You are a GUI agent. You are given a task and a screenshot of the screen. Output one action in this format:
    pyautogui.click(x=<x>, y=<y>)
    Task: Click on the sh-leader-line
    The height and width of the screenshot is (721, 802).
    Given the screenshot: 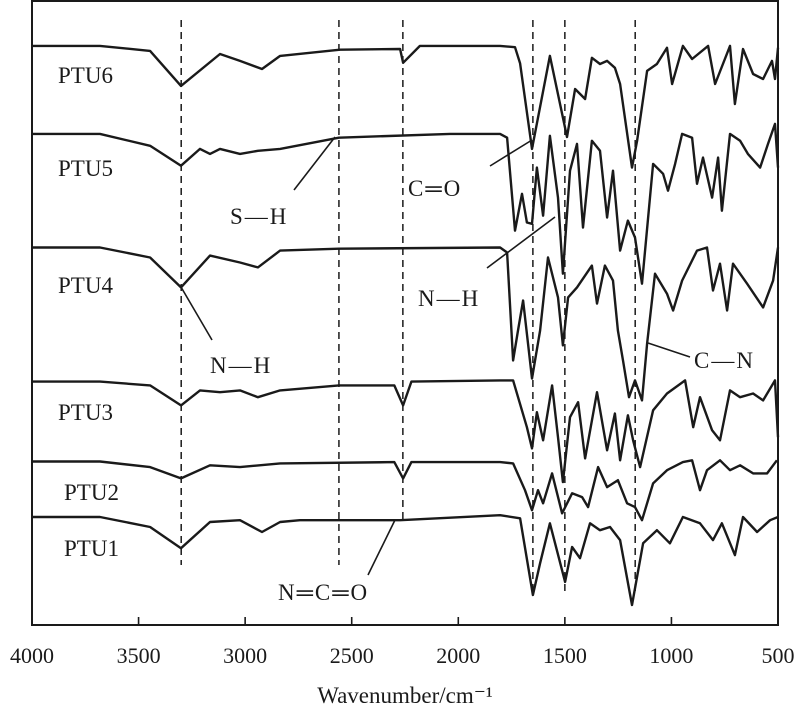 What is the action you would take?
    pyautogui.click(x=314, y=163)
    